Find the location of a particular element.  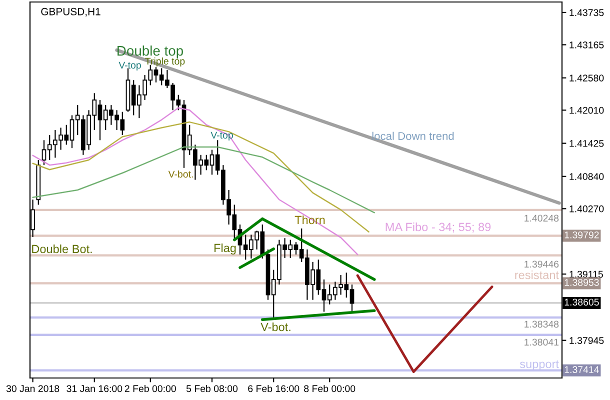

x-tick-label: 6 Feb 16:00 is located at coordinates (274, 388).